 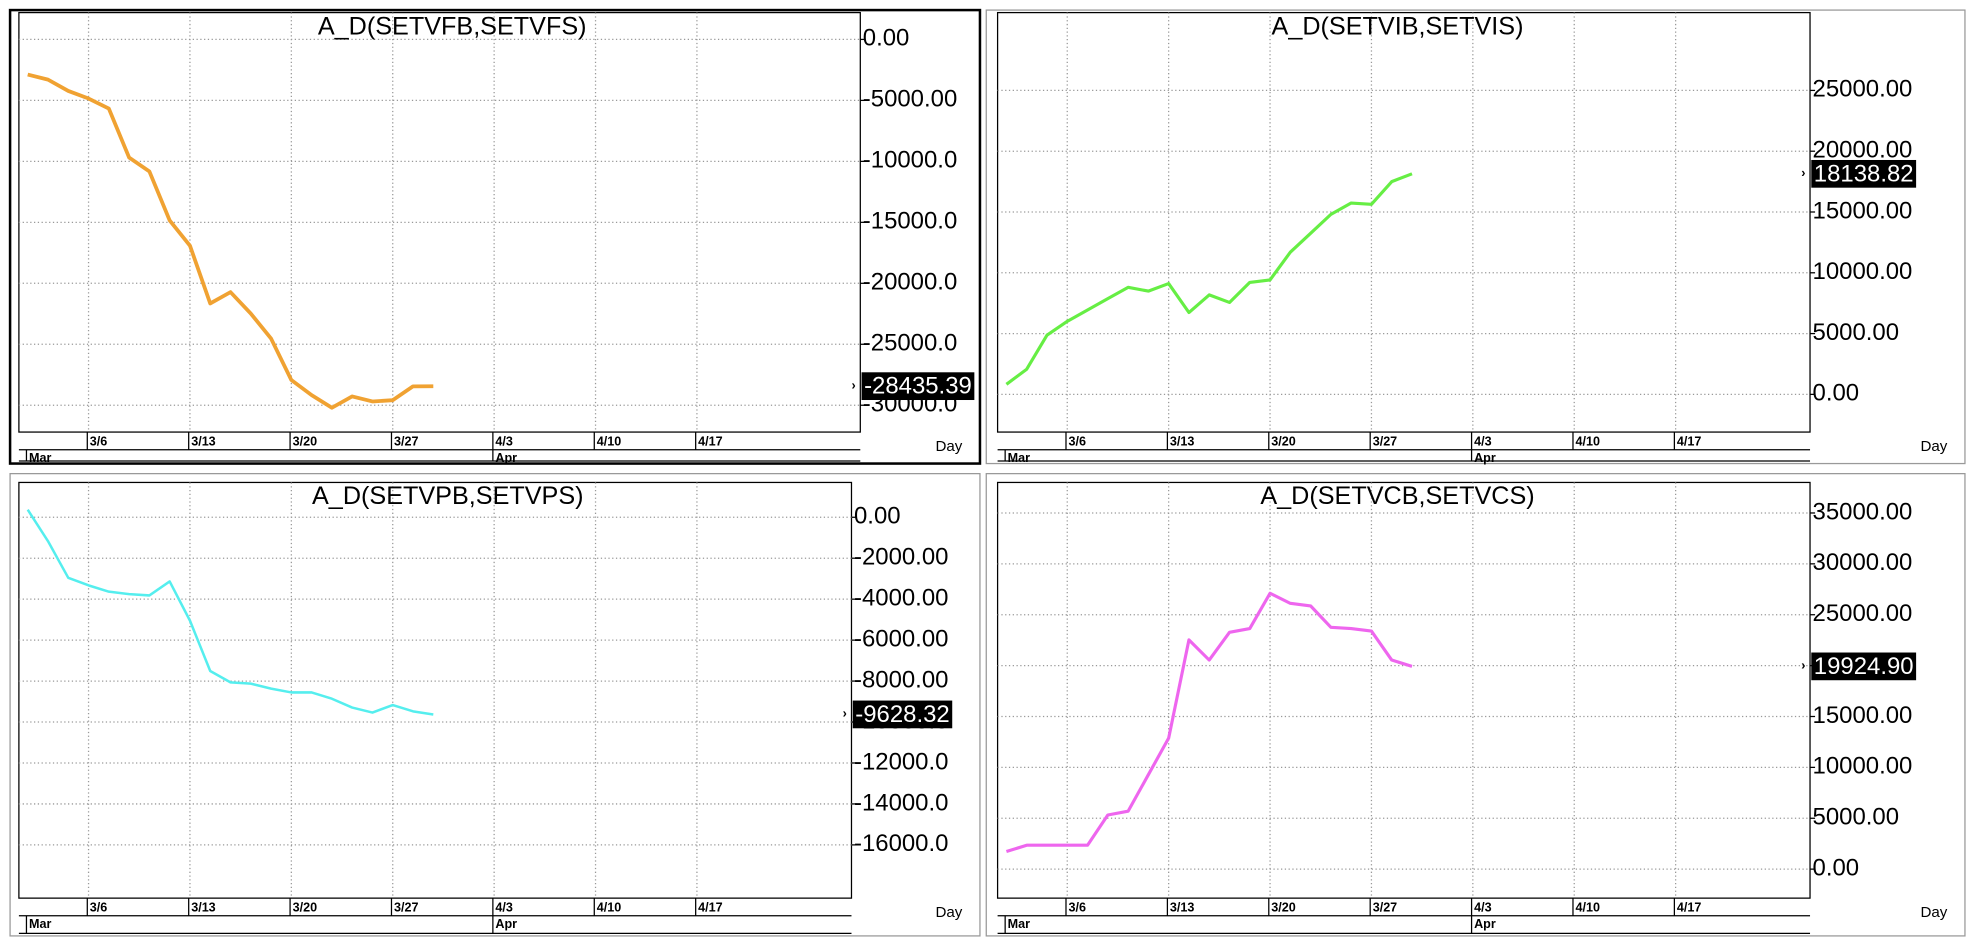 What do you see at coordinates (910, 282) in the screenshot?
I see `y-tick-label: -20000.0` at bounding box center [910, 282].